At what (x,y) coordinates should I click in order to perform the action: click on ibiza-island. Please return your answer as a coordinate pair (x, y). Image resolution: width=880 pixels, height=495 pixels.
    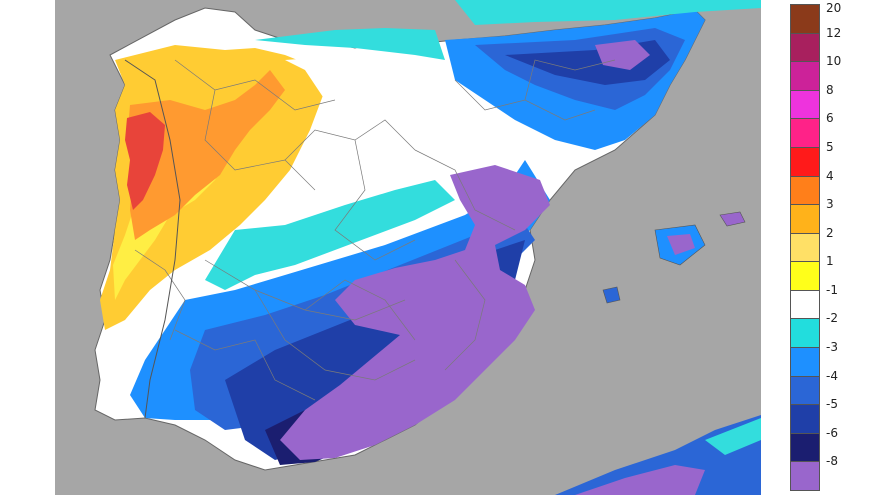
    Looking at the image, I should click on (611, 295).